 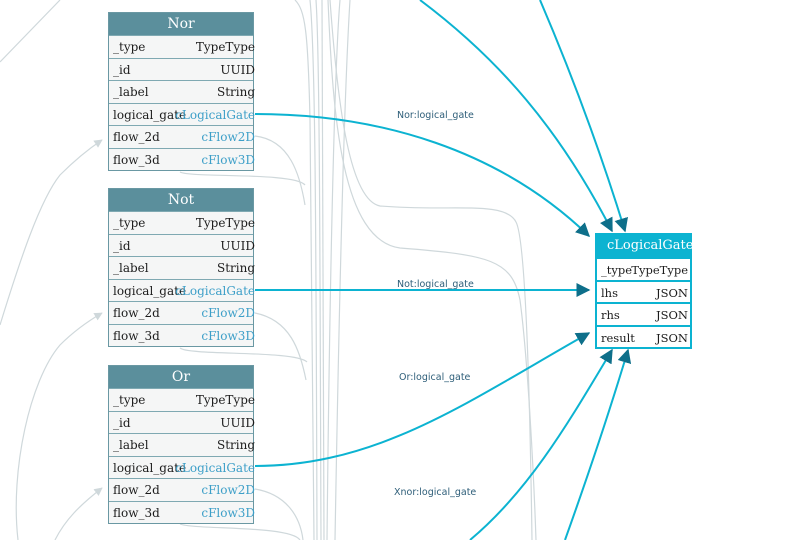 I want to click on edge-top-2-logical-gate, so click(x=583, y=116).